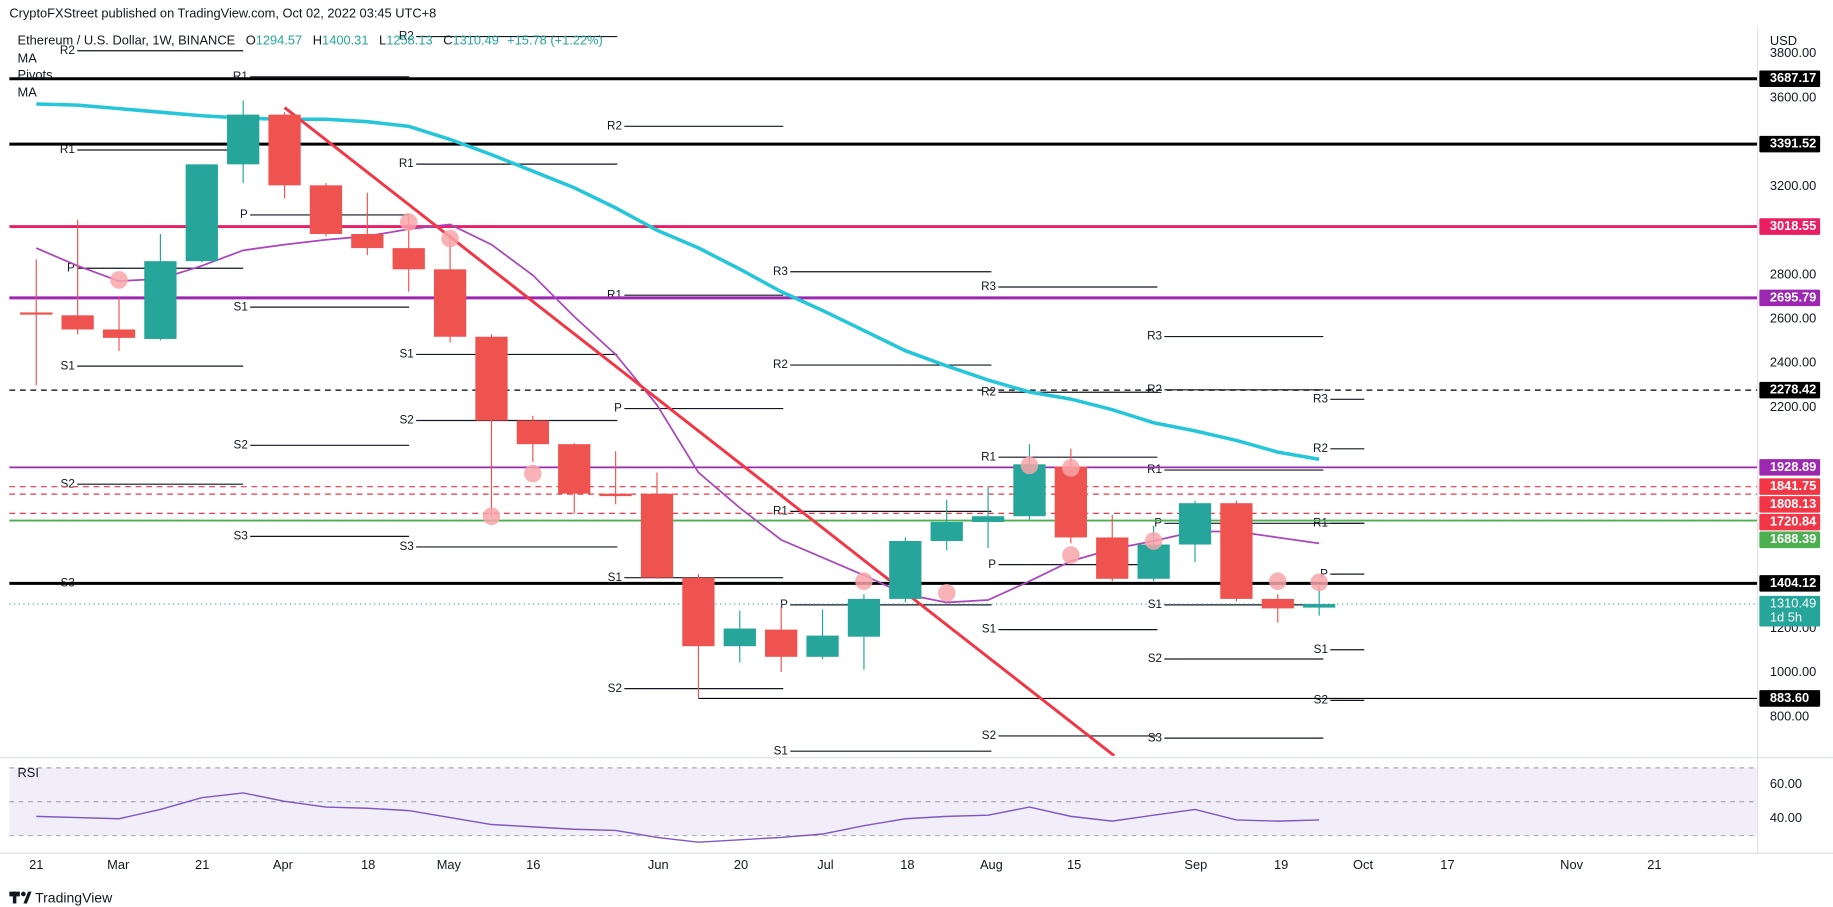  What do you see at coordinates (74, 897) in the screenshot?
I see `brand: TradingView` at bounding box center [74, 897].